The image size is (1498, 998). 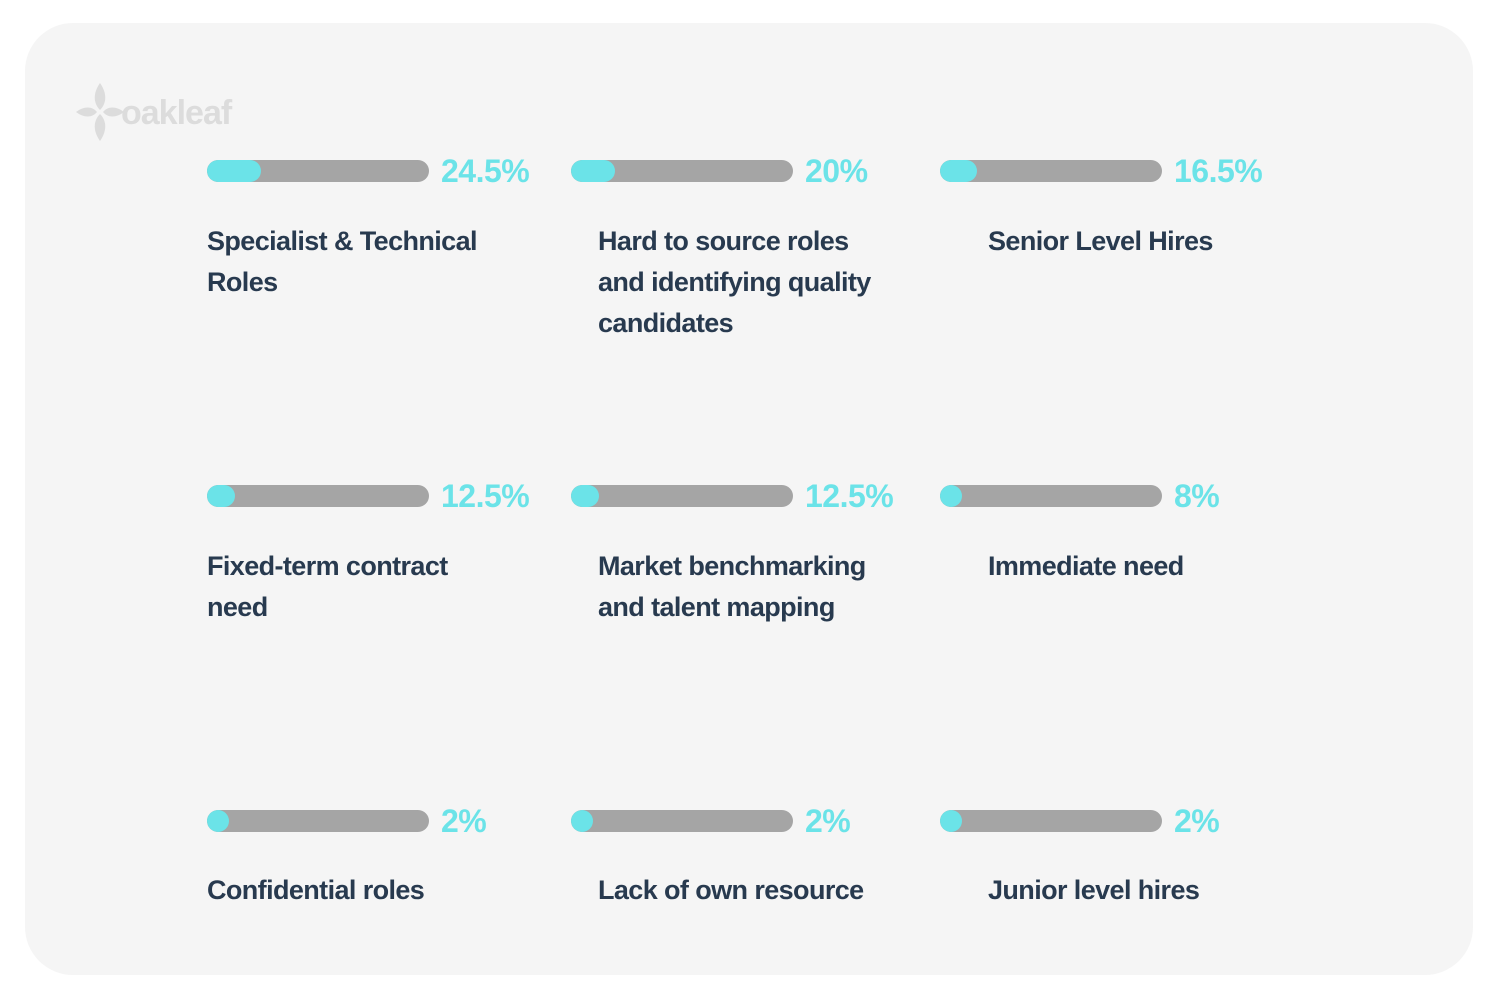 What do you see at coordinates (1100, 241) in the screenshot?
I see `category-label: Senior Level Hires` at bounding box center [1100, 241].